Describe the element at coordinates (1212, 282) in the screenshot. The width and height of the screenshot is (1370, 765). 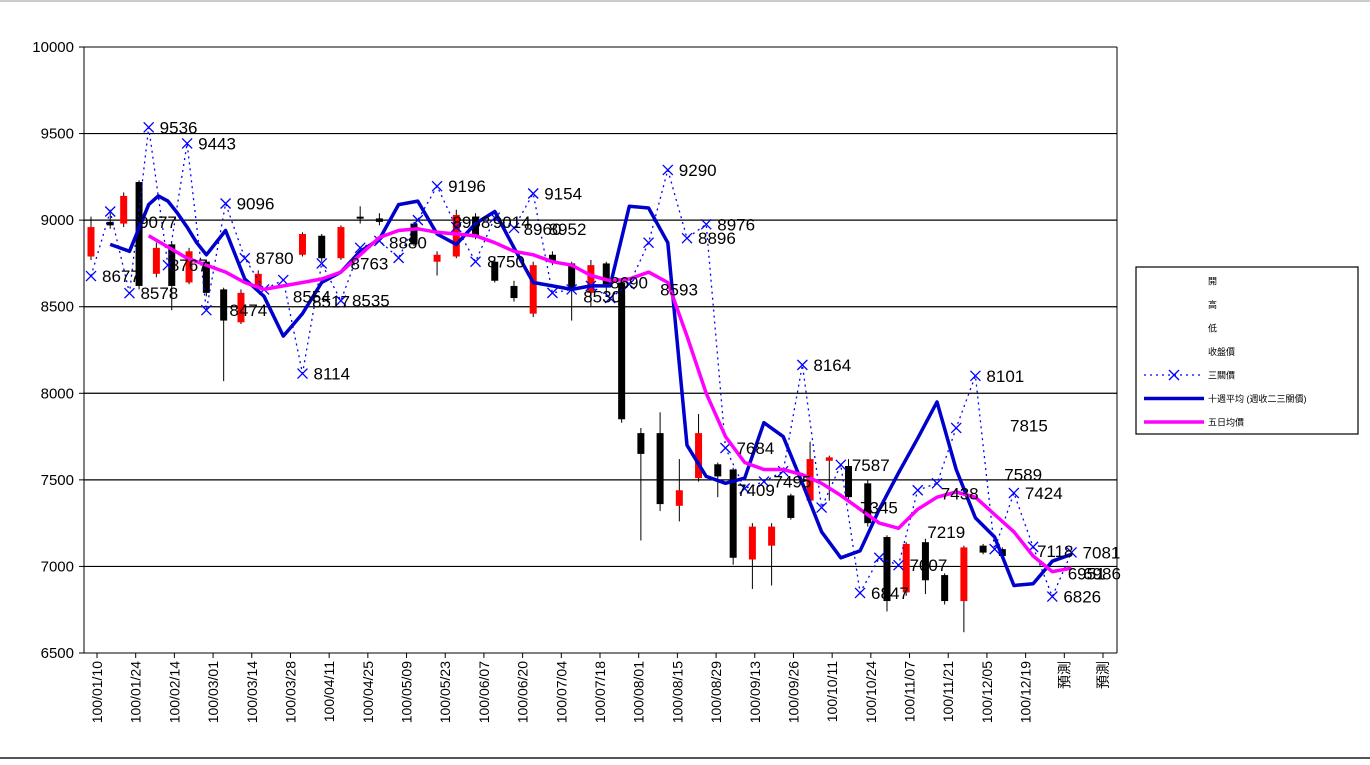
I see `legend-label: 開` at that location.